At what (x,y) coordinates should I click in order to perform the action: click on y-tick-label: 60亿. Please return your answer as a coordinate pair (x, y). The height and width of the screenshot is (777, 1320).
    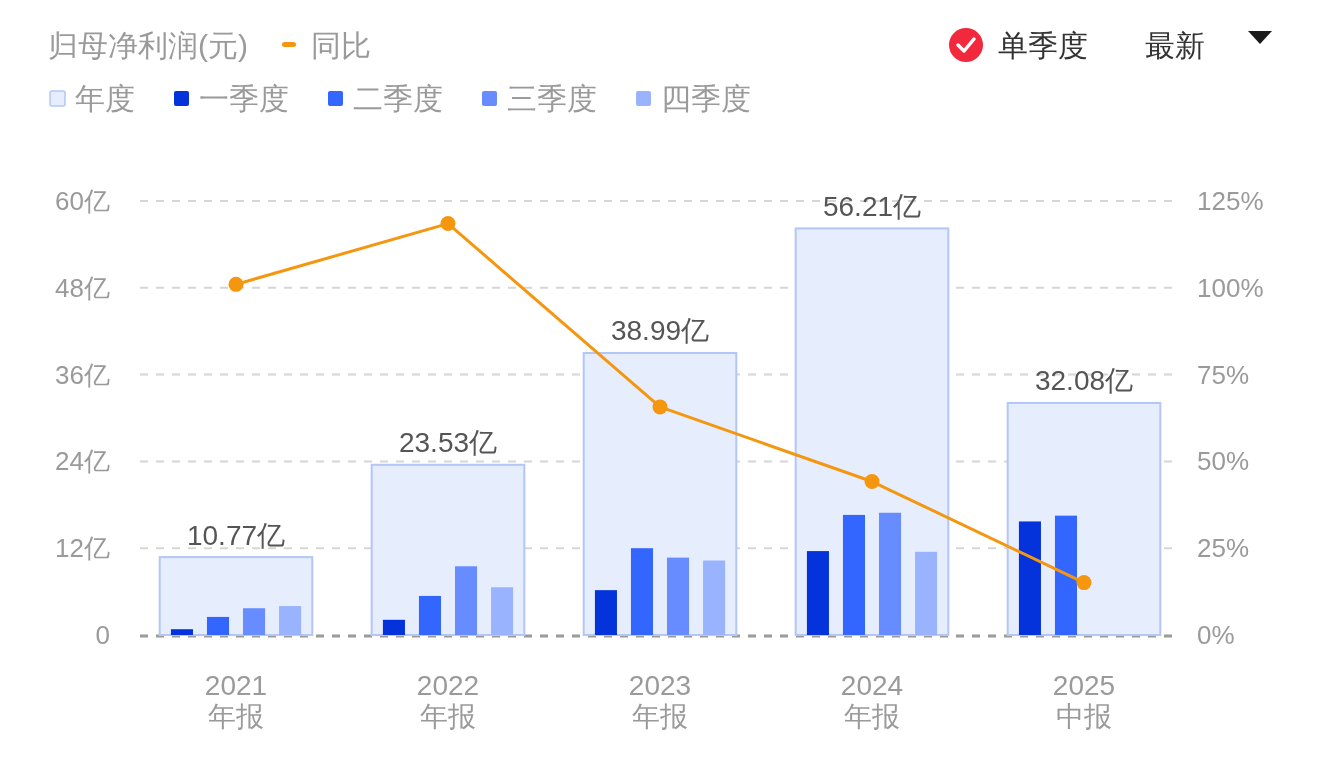
    Looking at the image, I should click on (82, 201).